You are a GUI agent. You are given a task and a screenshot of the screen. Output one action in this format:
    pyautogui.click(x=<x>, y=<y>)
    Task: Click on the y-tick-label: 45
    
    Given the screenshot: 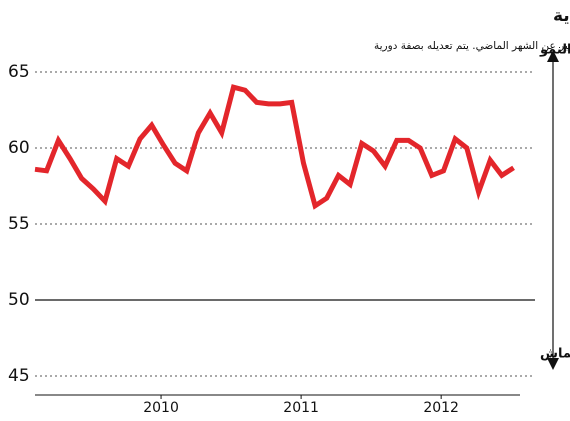 What is the action you would take?
    pyautogui.click(x=19, y=376)
    